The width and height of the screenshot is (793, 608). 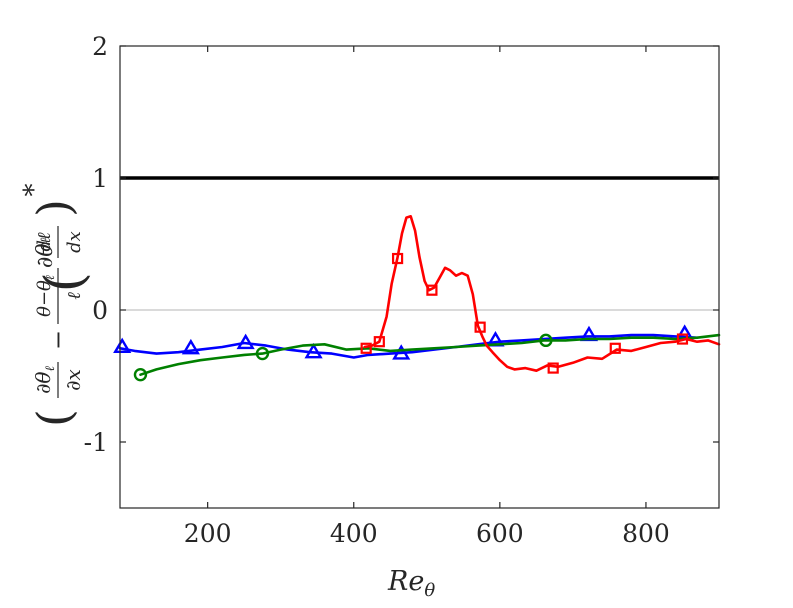 What do you see at coordinates (354, 533) in the screenshot?
I see `x-tick-label: 400` at bounding box center [354, 533].